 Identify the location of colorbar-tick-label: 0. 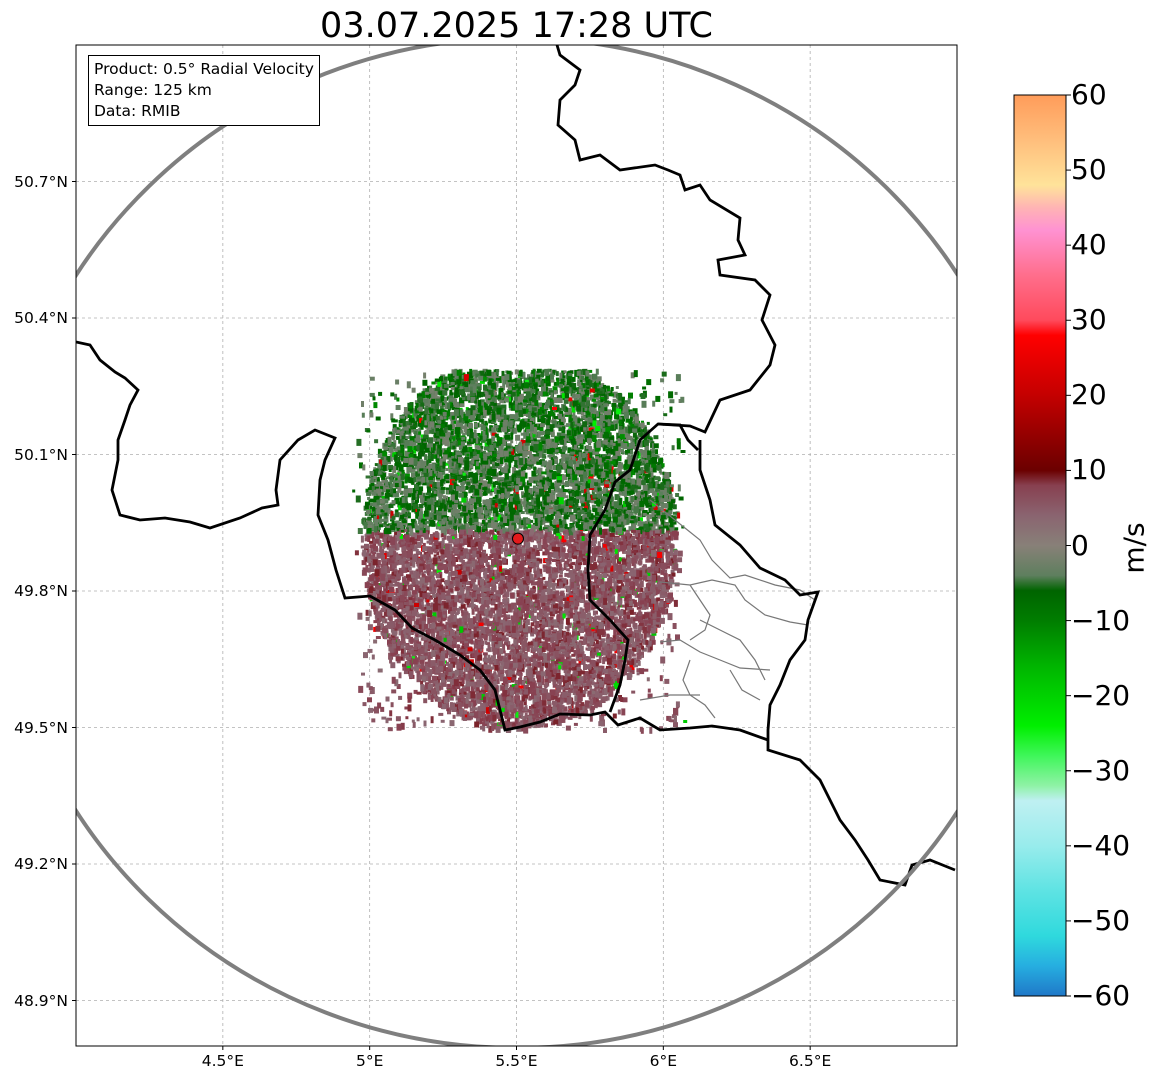
(1080, 545).